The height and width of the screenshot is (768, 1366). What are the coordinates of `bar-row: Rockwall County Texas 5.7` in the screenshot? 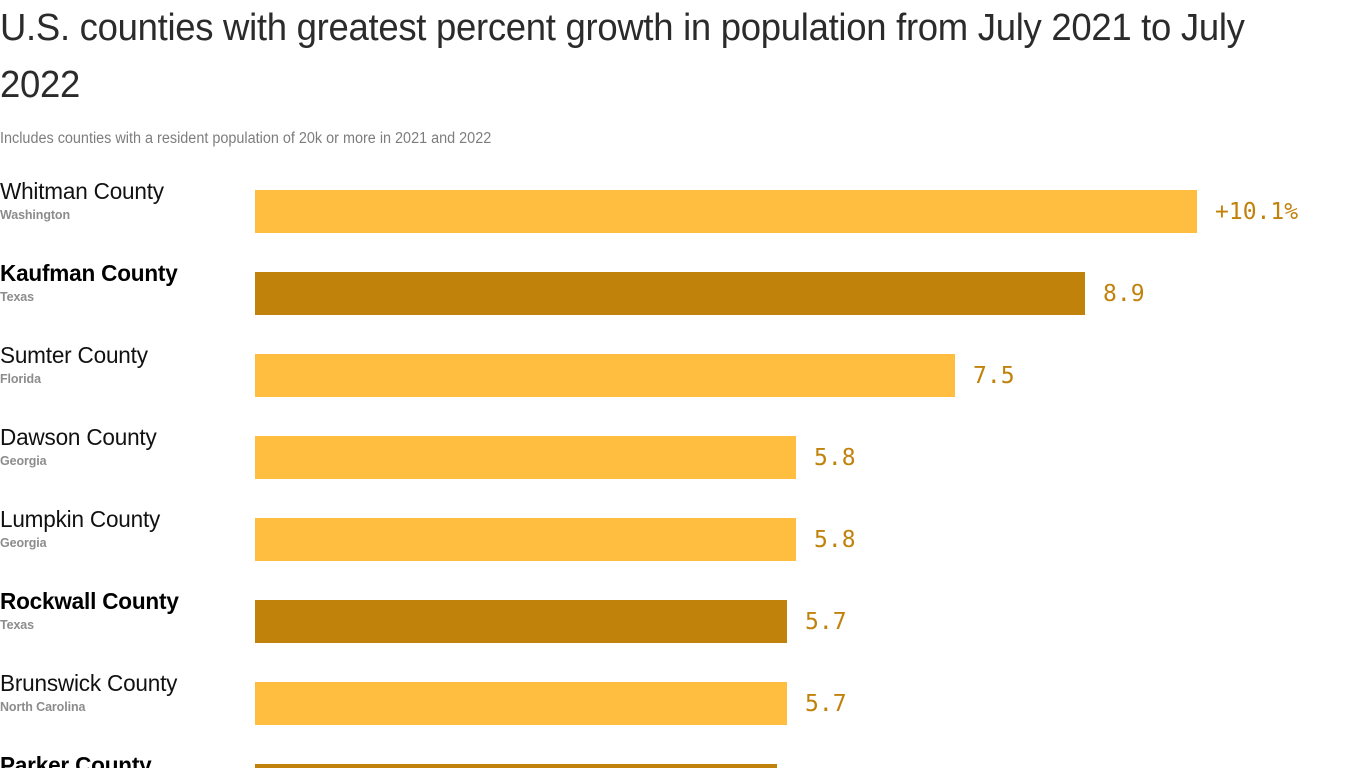 It's located at (683, 628).